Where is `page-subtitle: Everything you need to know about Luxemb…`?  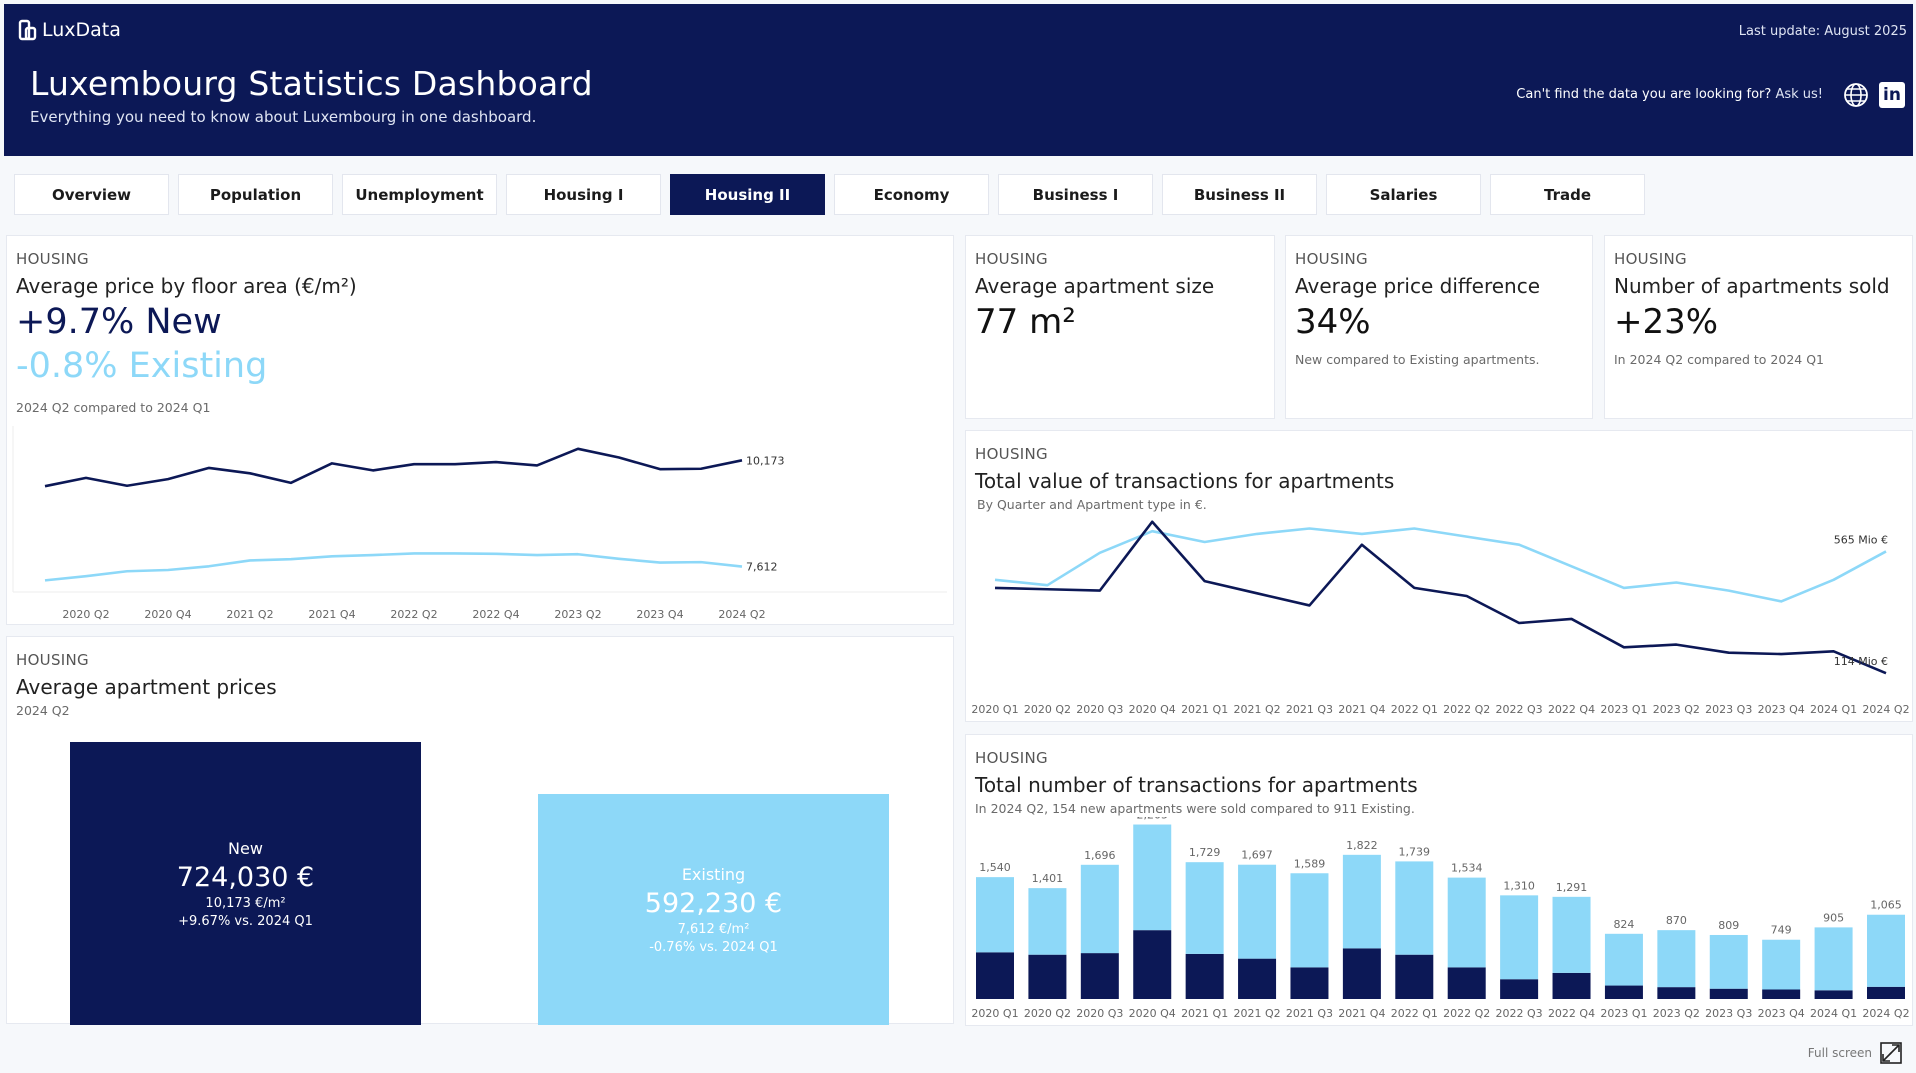
page-subtitle: Everything you need to know about Luxemb… is located at coordinates (283, 117).